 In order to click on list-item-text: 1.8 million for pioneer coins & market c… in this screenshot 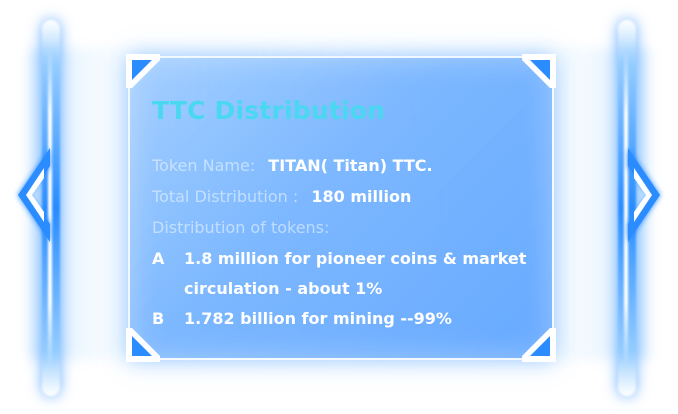, I will do `click(355, 273)`.